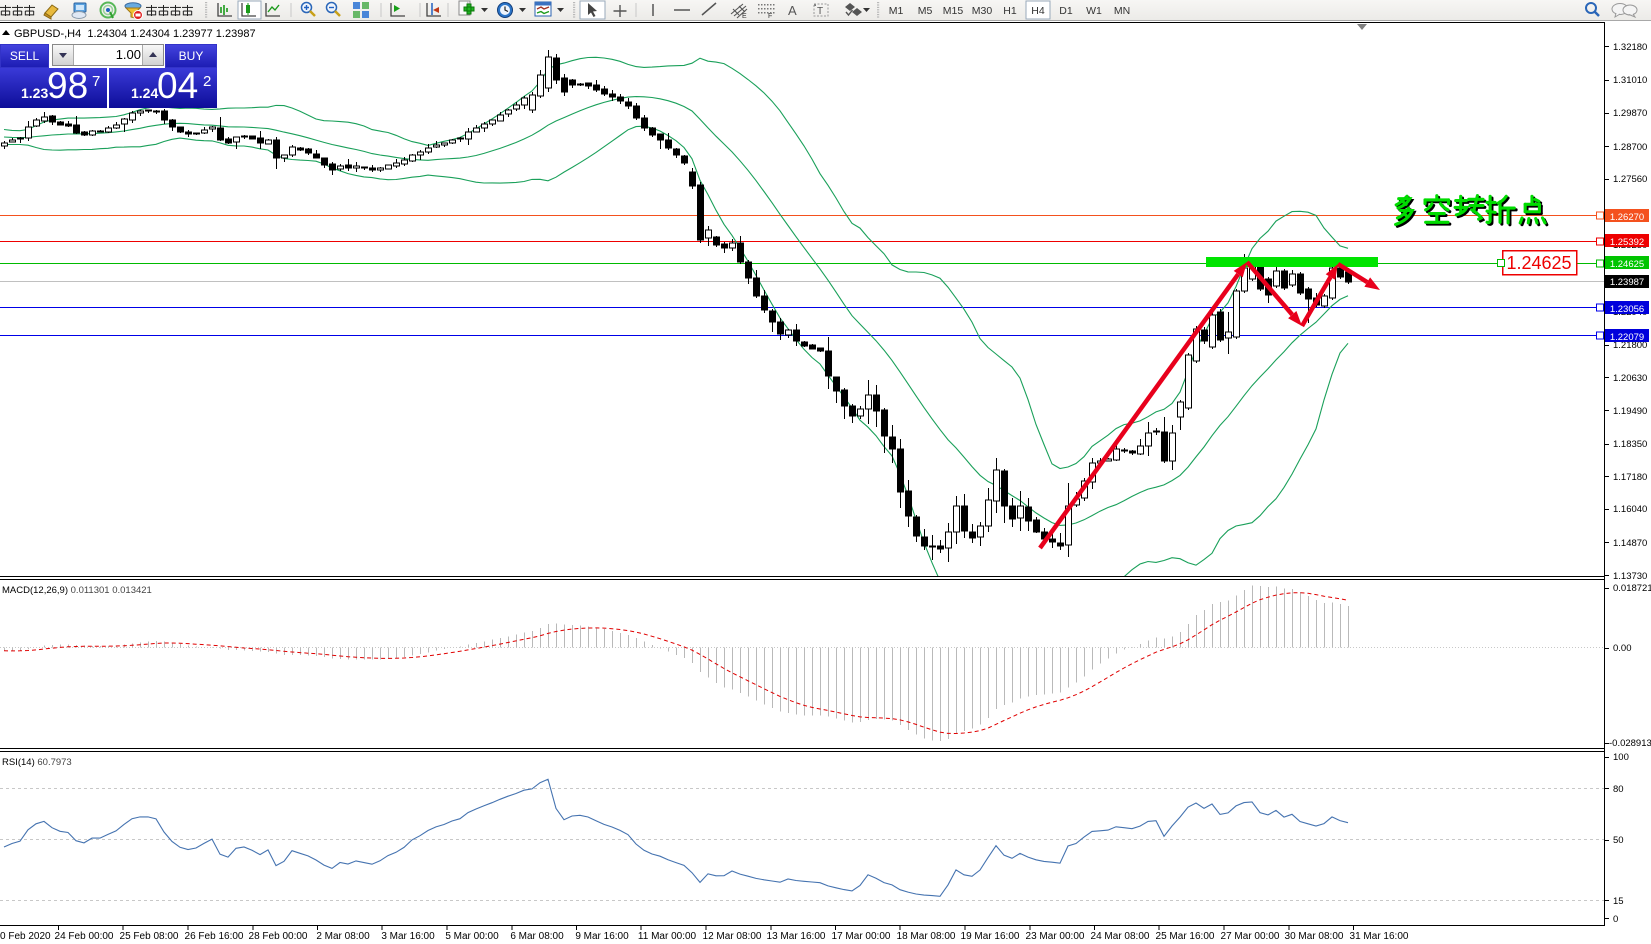  Describe the element at coordinates (925, 11) in the screenshot. I see `svg-text: M5` at that location.